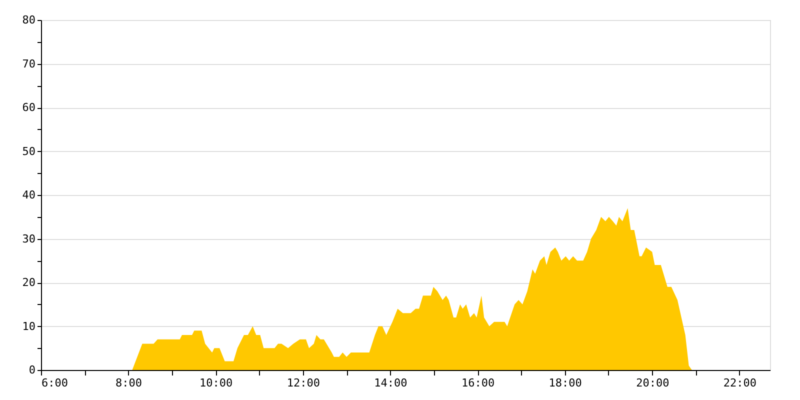  I want to click on y-tick-label: 50, so click(29, 151).